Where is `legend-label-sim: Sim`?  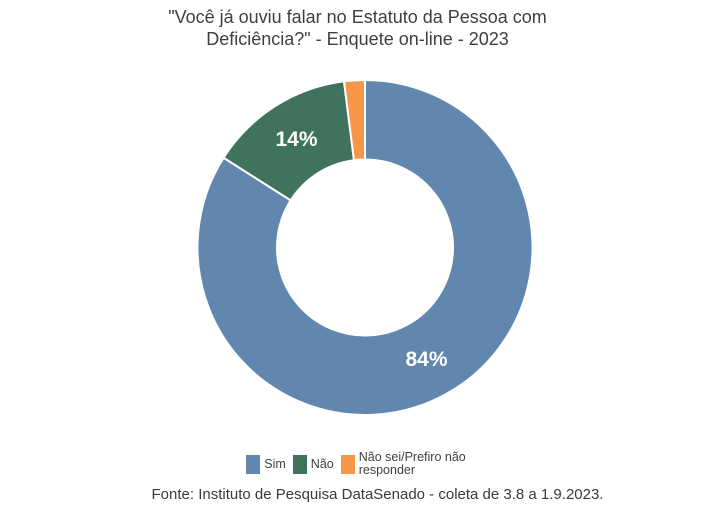 legend-label-sim: Sim is located at coordinates (275, 463).